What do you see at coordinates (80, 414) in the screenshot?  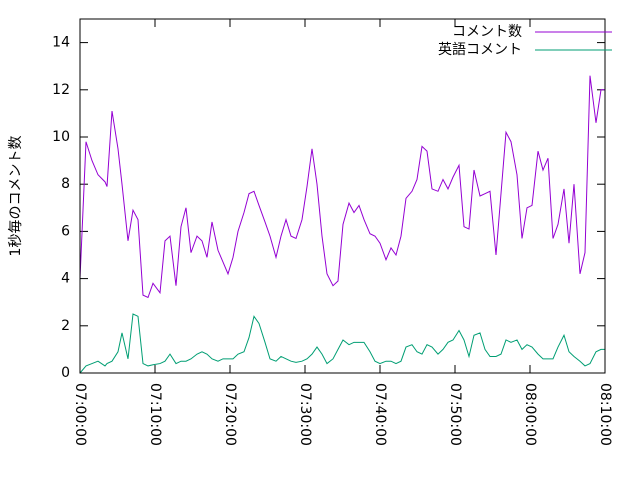 I see `x-tick-label: 07:00:00` at bounding box center [80, 414].